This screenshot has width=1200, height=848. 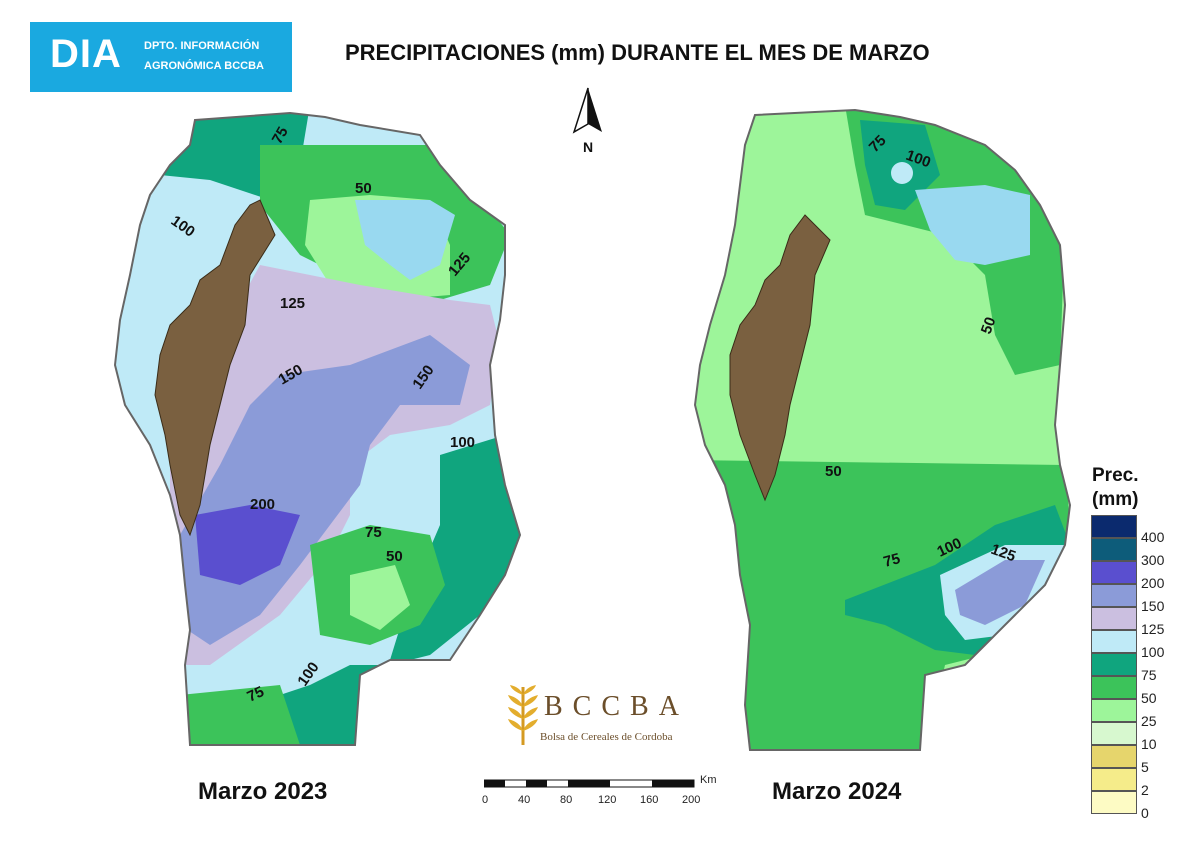 What do you see at coordinates (523, 715) in the screenshot?
I see `wheat-icon` at bounding box center [523, 715].